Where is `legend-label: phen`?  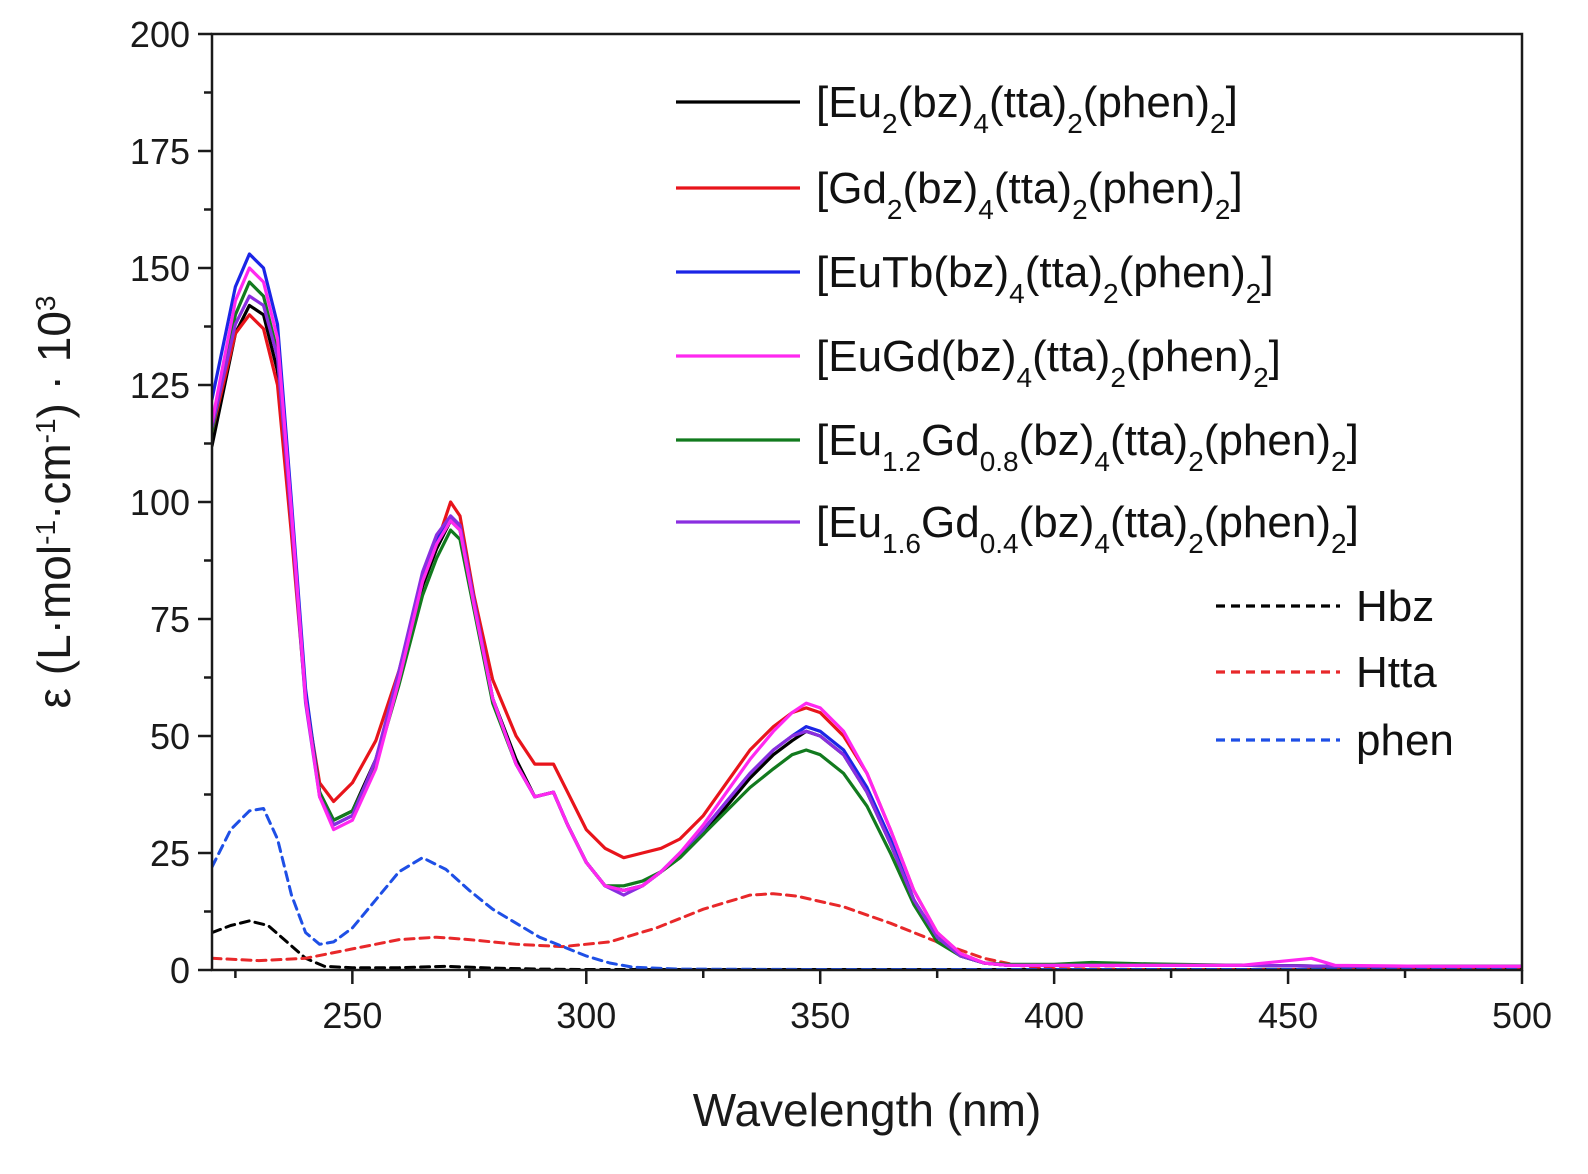 legend-label: phen is located at coordinates (1405, 740).